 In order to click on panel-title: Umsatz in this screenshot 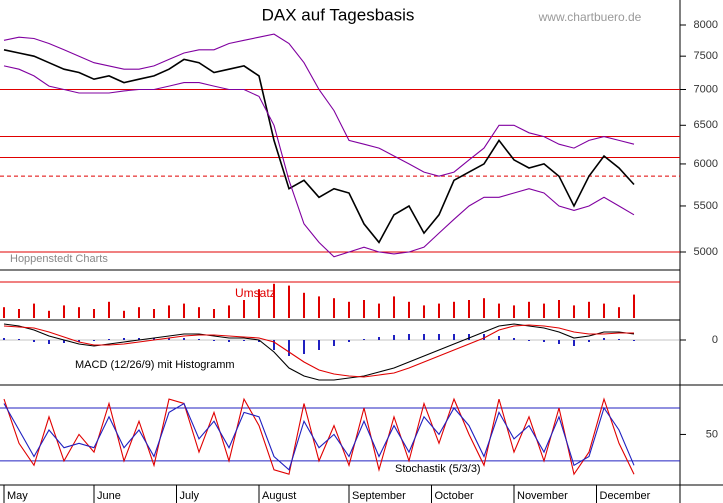, I will do `click(255, 293)`.